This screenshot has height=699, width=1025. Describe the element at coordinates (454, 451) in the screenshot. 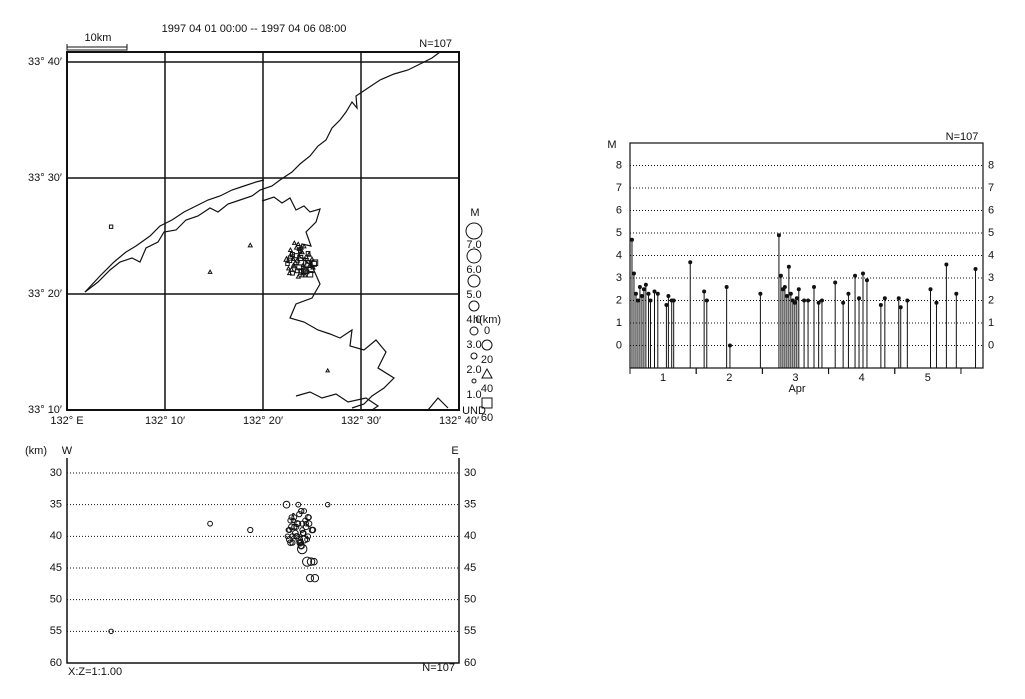

I see `east-label: E` at that location.